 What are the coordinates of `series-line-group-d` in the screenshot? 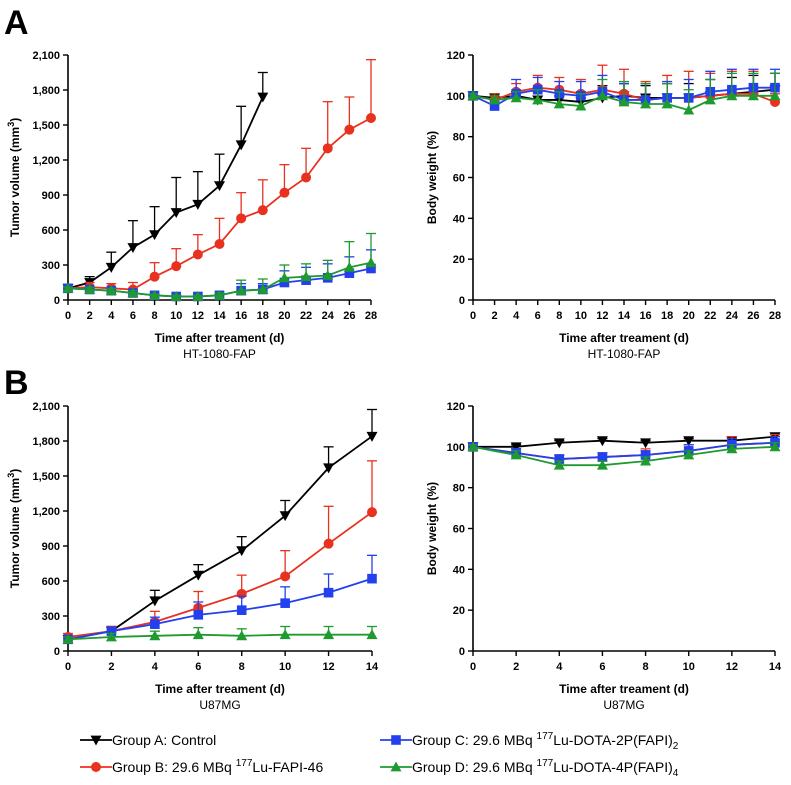 It's located at (624, 456).